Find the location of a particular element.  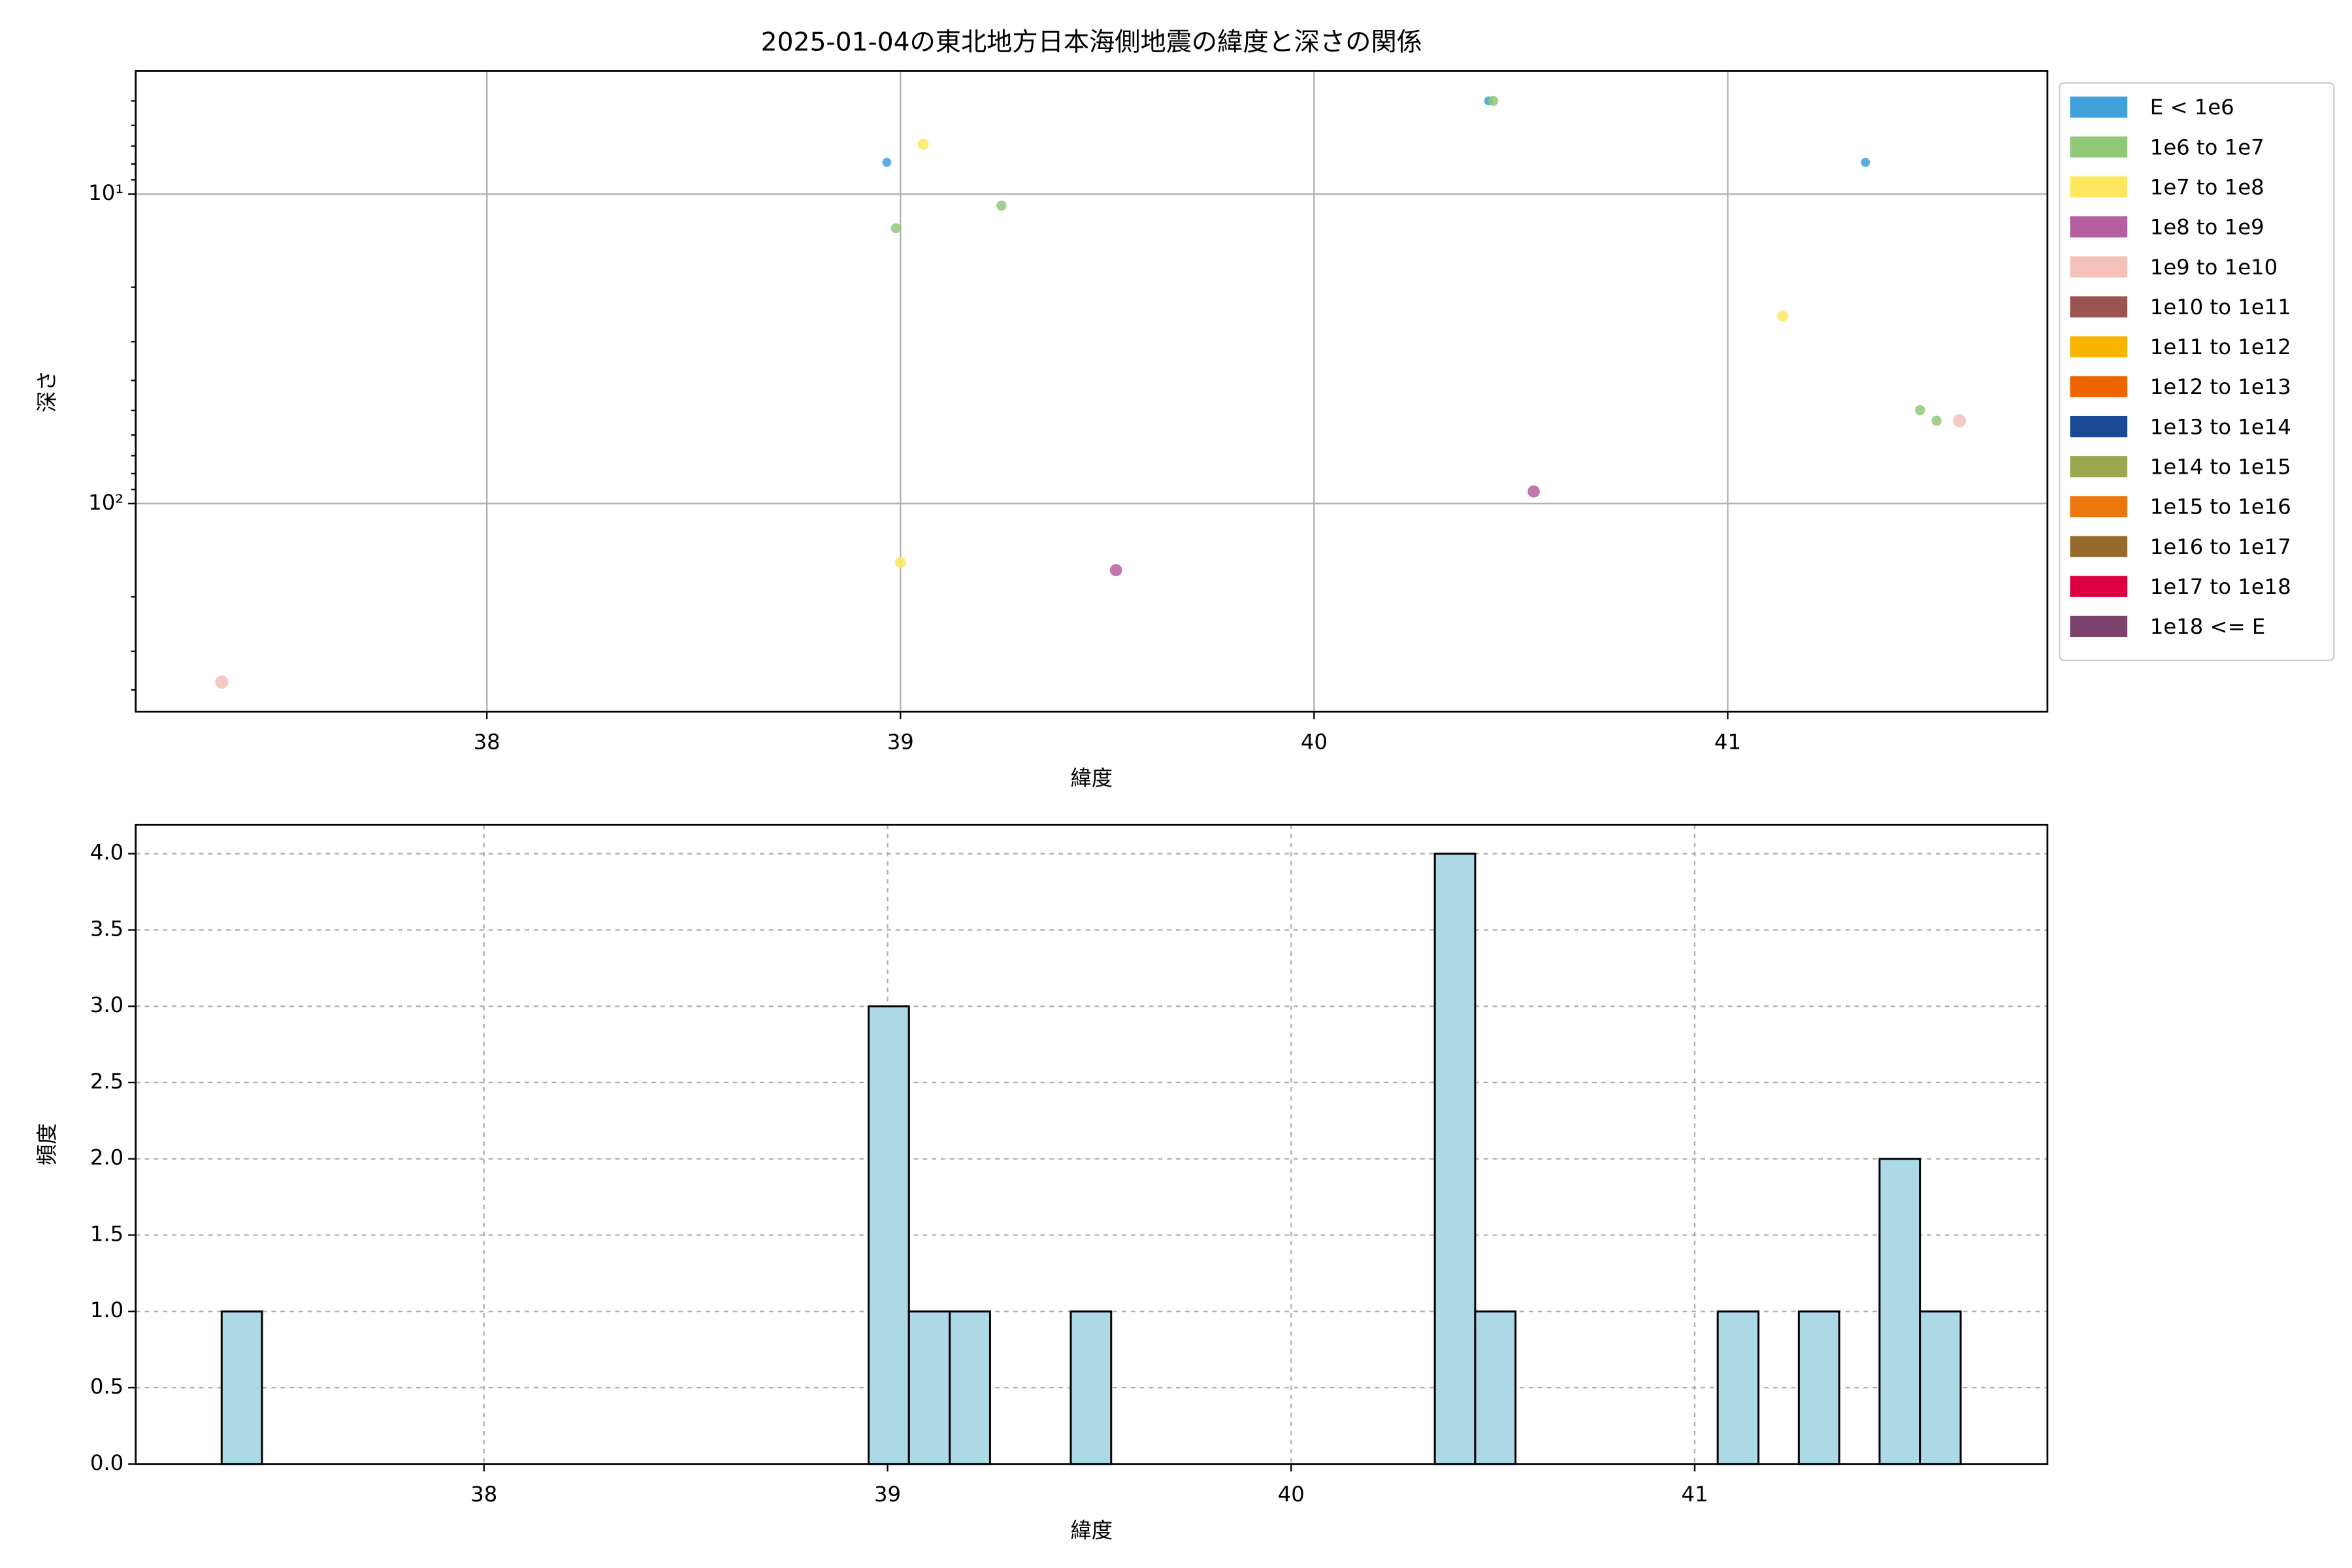

legend-label: 1e7 to 1e8 is located at coordinates (2207, 186).